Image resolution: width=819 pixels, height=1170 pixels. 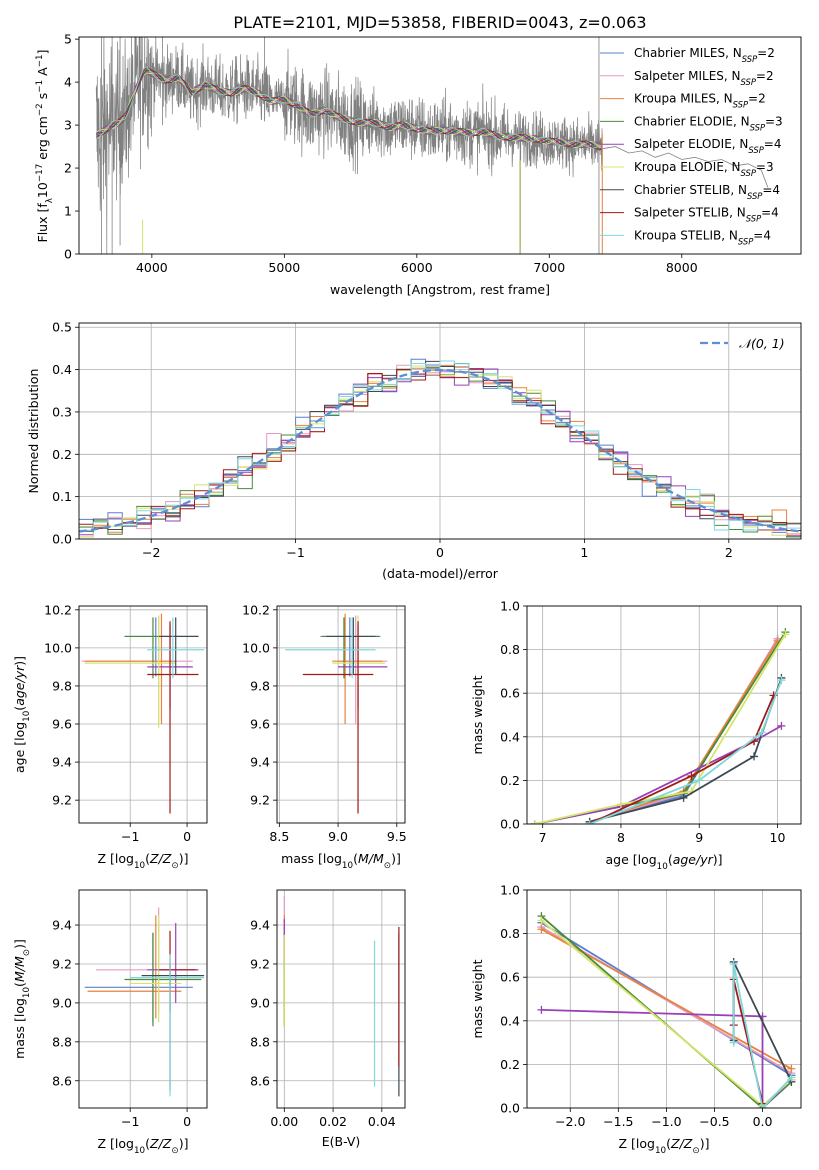 I want to click on x-tick-label: 8000, so click(x=682, y=267).